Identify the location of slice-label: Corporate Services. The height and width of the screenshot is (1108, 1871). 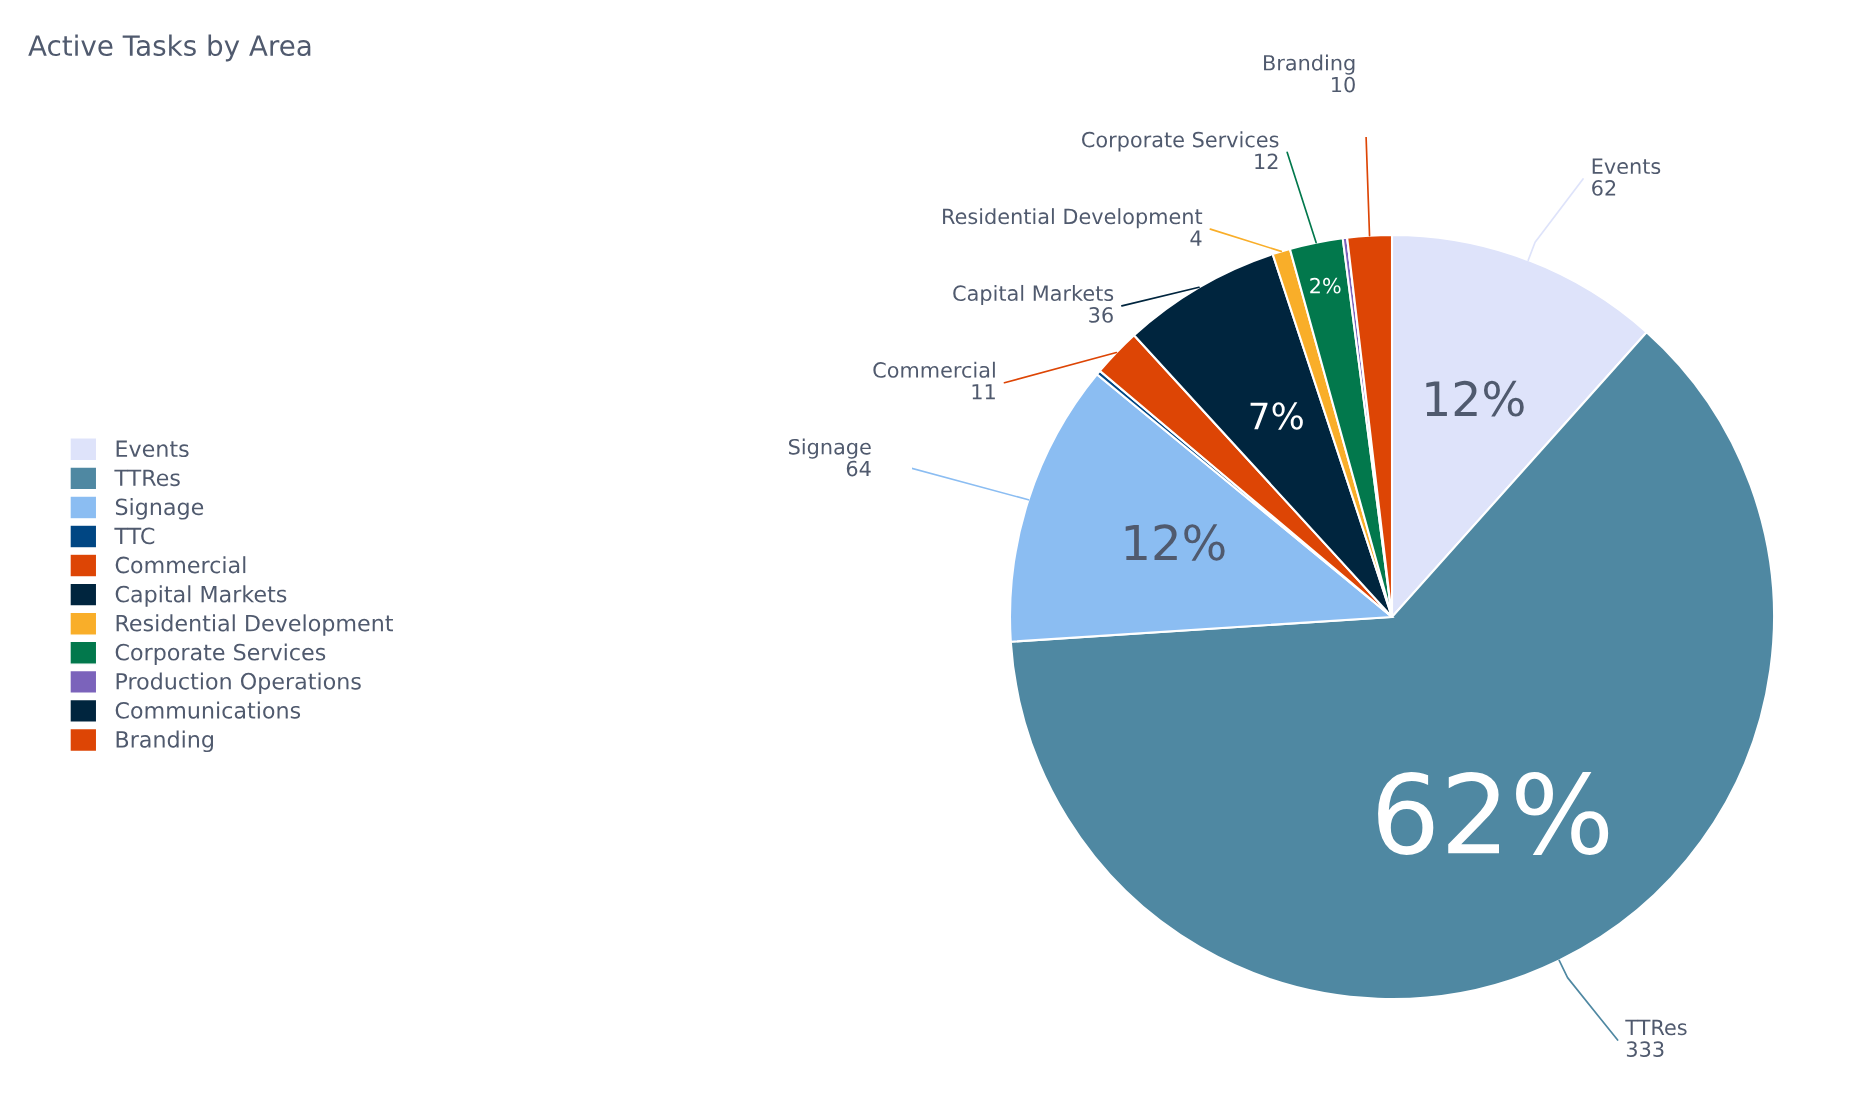
(1180, 141).